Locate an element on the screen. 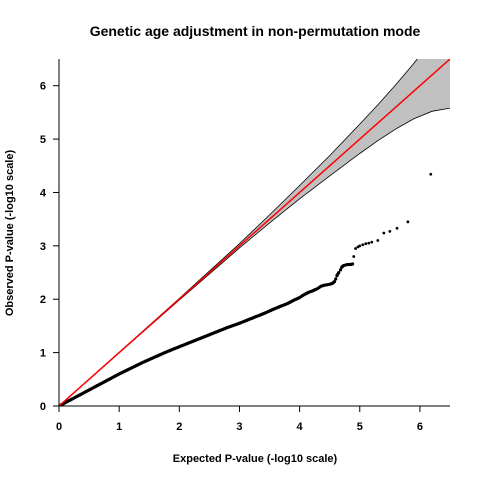 This screenshot has width=480, height=480. y-tick-label: 0 is located at coordinates (43, 407).